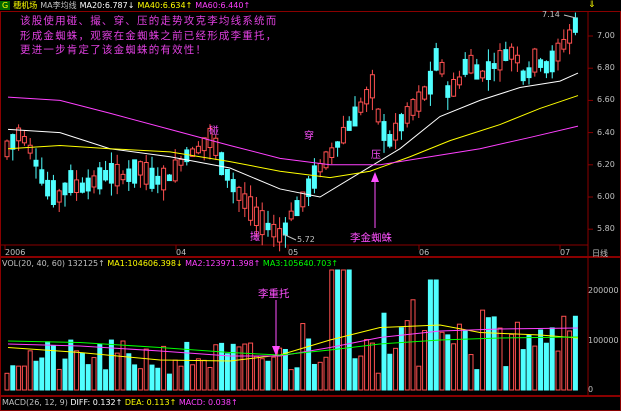  What do you see at coordinates (600, 253) in the screenshot?
I see `period-label: 日线` at bounding box center [600, 253].